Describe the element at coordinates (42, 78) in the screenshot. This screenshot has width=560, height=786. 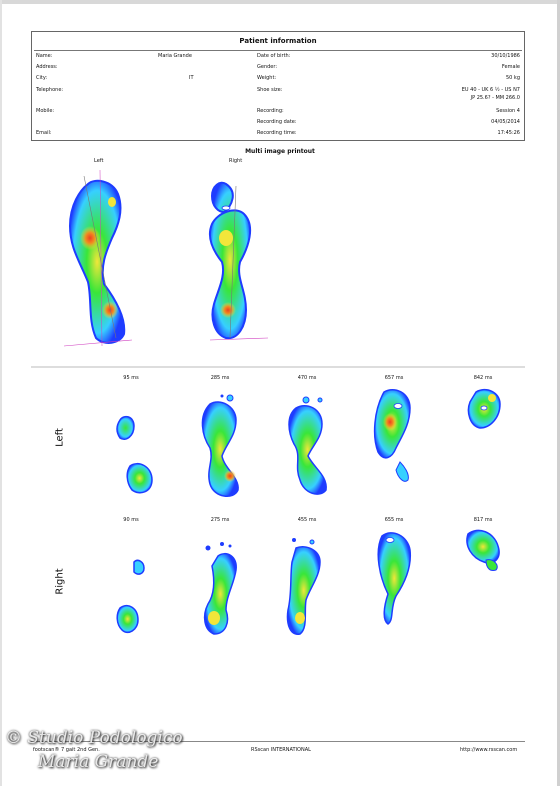
I see `city-label: City:` at that location.